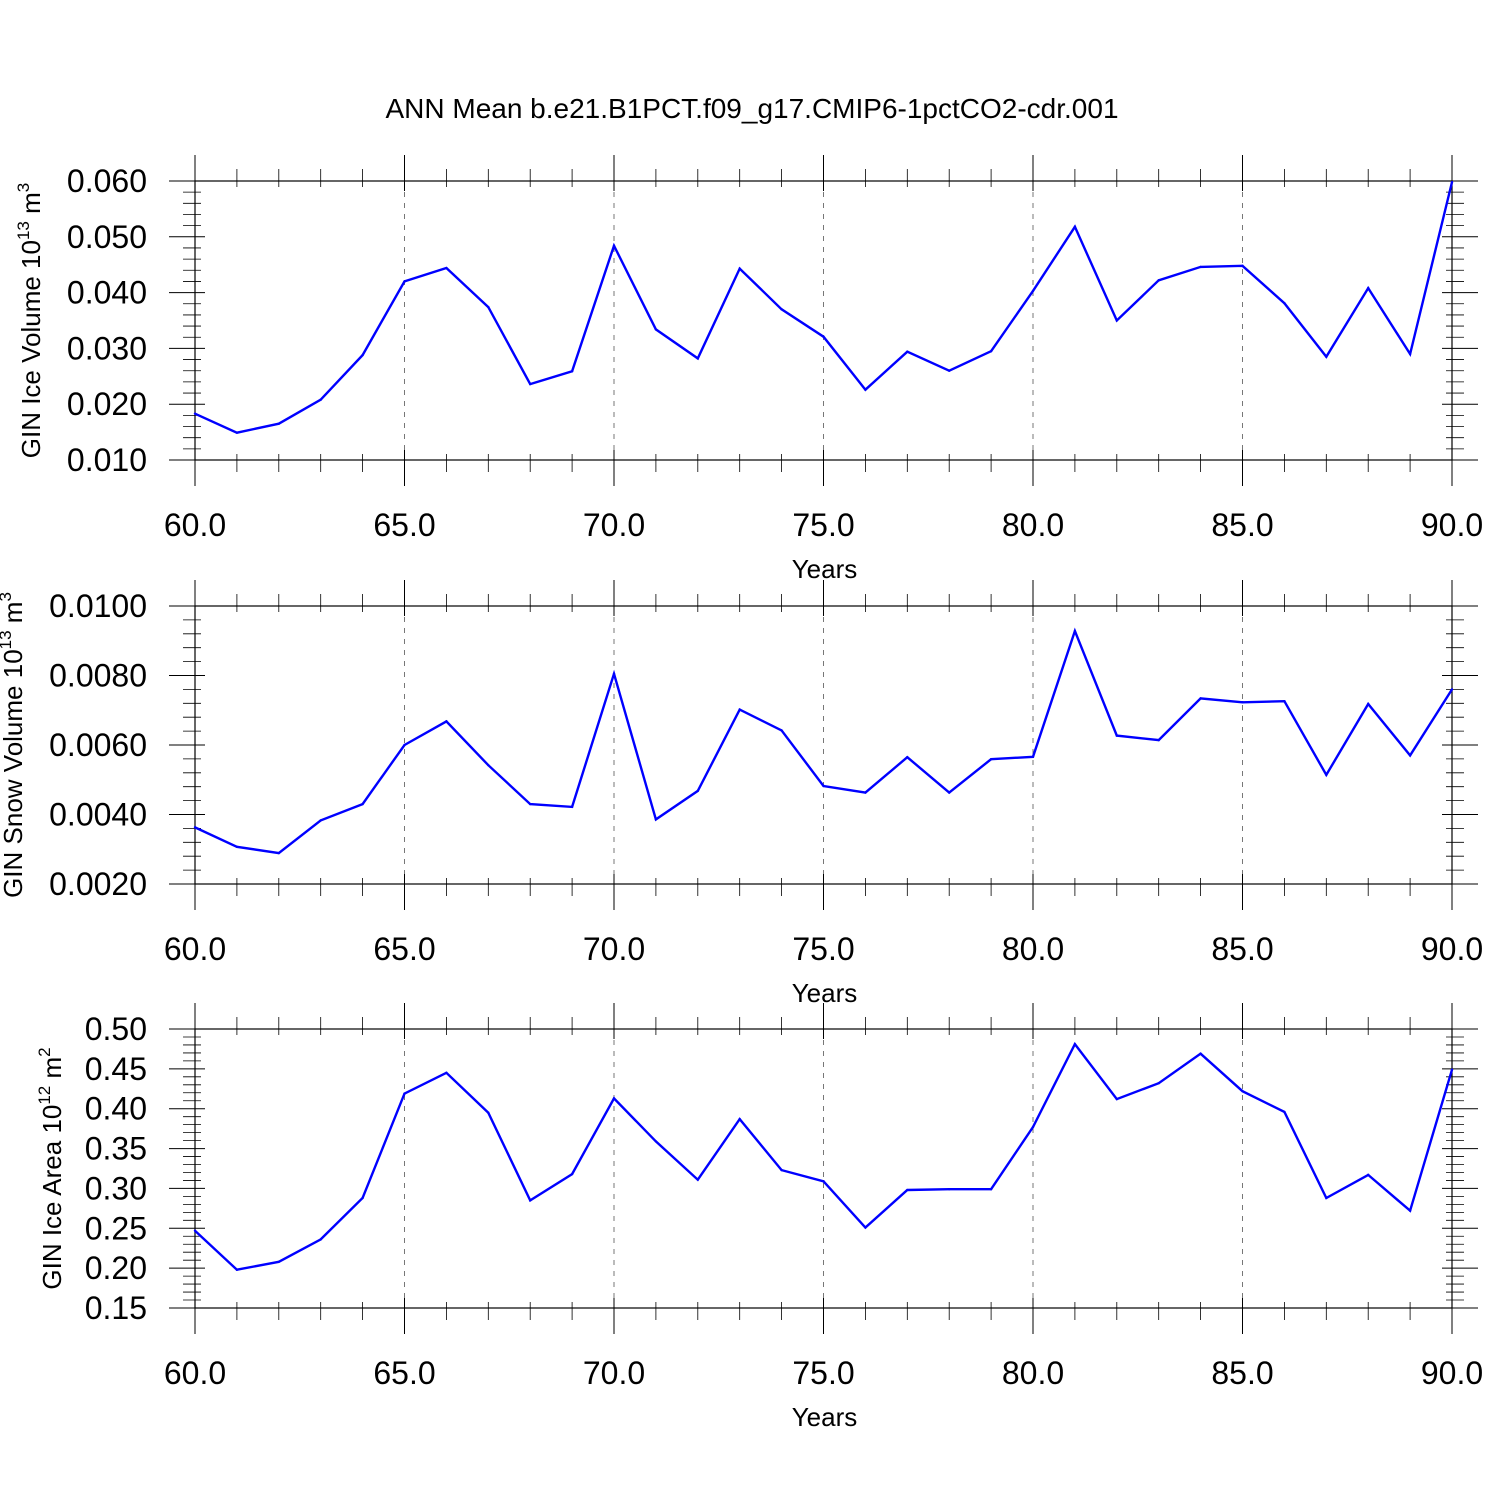  Describe the element at coordinates (116, 1268) in the screenshot. I see `y-tick-label: 0.20` at that location.